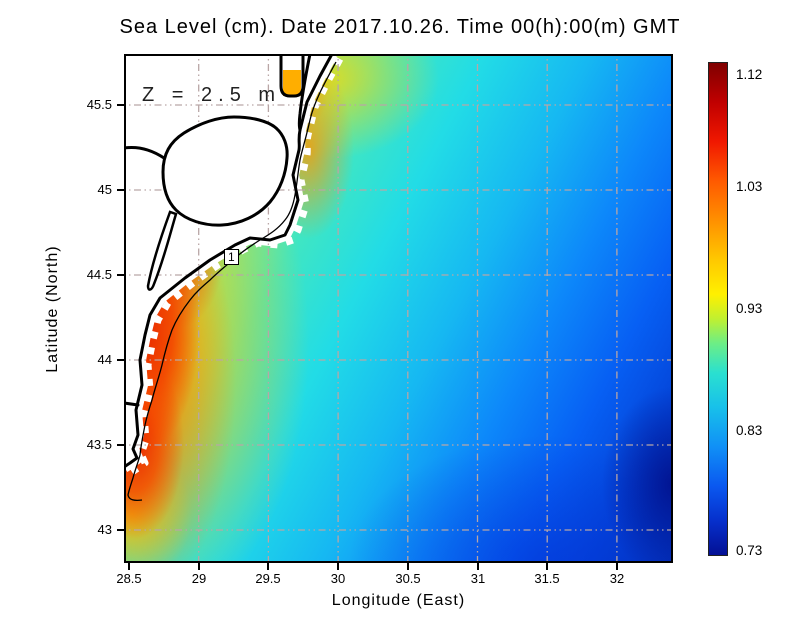 This screenshot has height=618, width=800. What do you see at coordinates (749, 308) in the screenshot?
I see `colorbar-tick-label: 0.93` at bounding box center [749, 308].